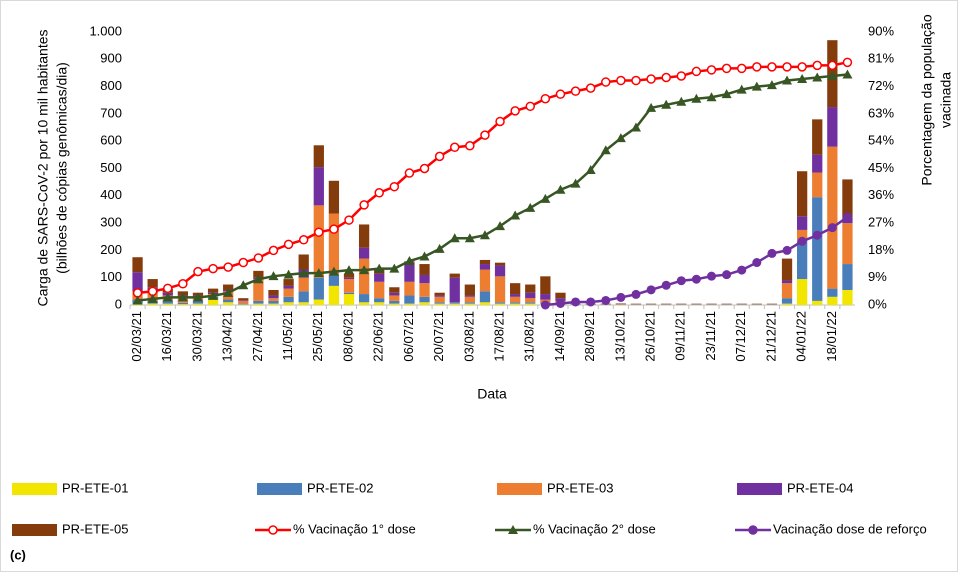 This screenshot has height=572, width=958. I want to click on y2-tick-label: 18%, so click(881, 249).